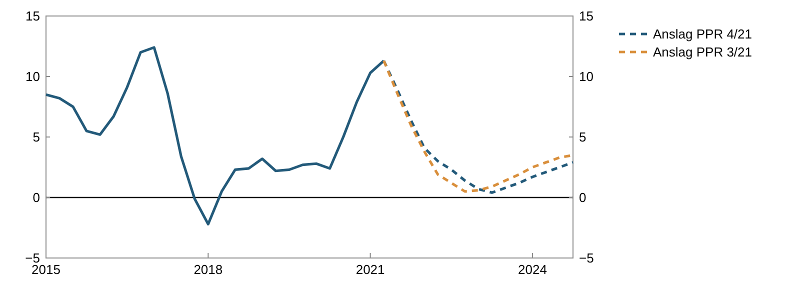  Describe the element at coordinates (586, 258) in the screenshot. I see `y2-tick-label: −5` at that location.